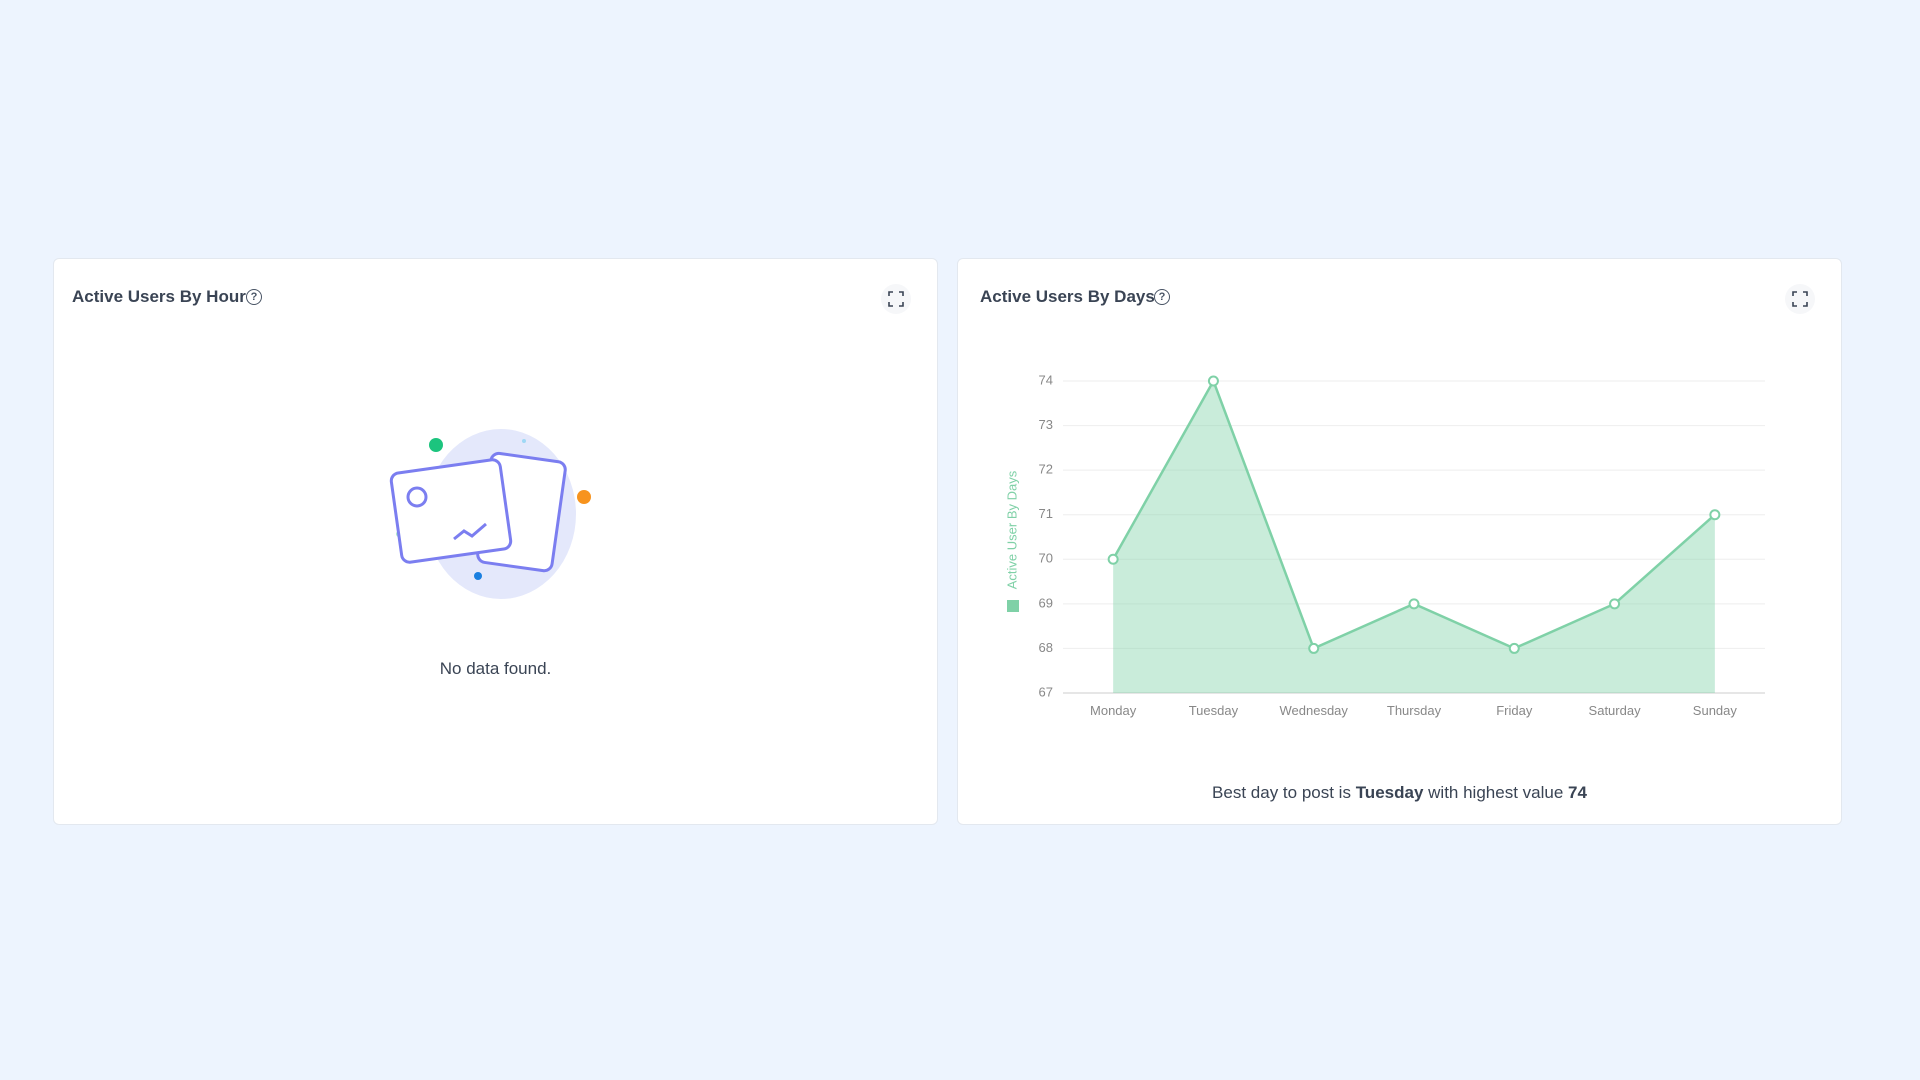 The height and width of the screenshot is (1080, 1920). Describe the element at coordinates (1046, 469) in the screenshot. I see `y-tick-label: 72` at that location.